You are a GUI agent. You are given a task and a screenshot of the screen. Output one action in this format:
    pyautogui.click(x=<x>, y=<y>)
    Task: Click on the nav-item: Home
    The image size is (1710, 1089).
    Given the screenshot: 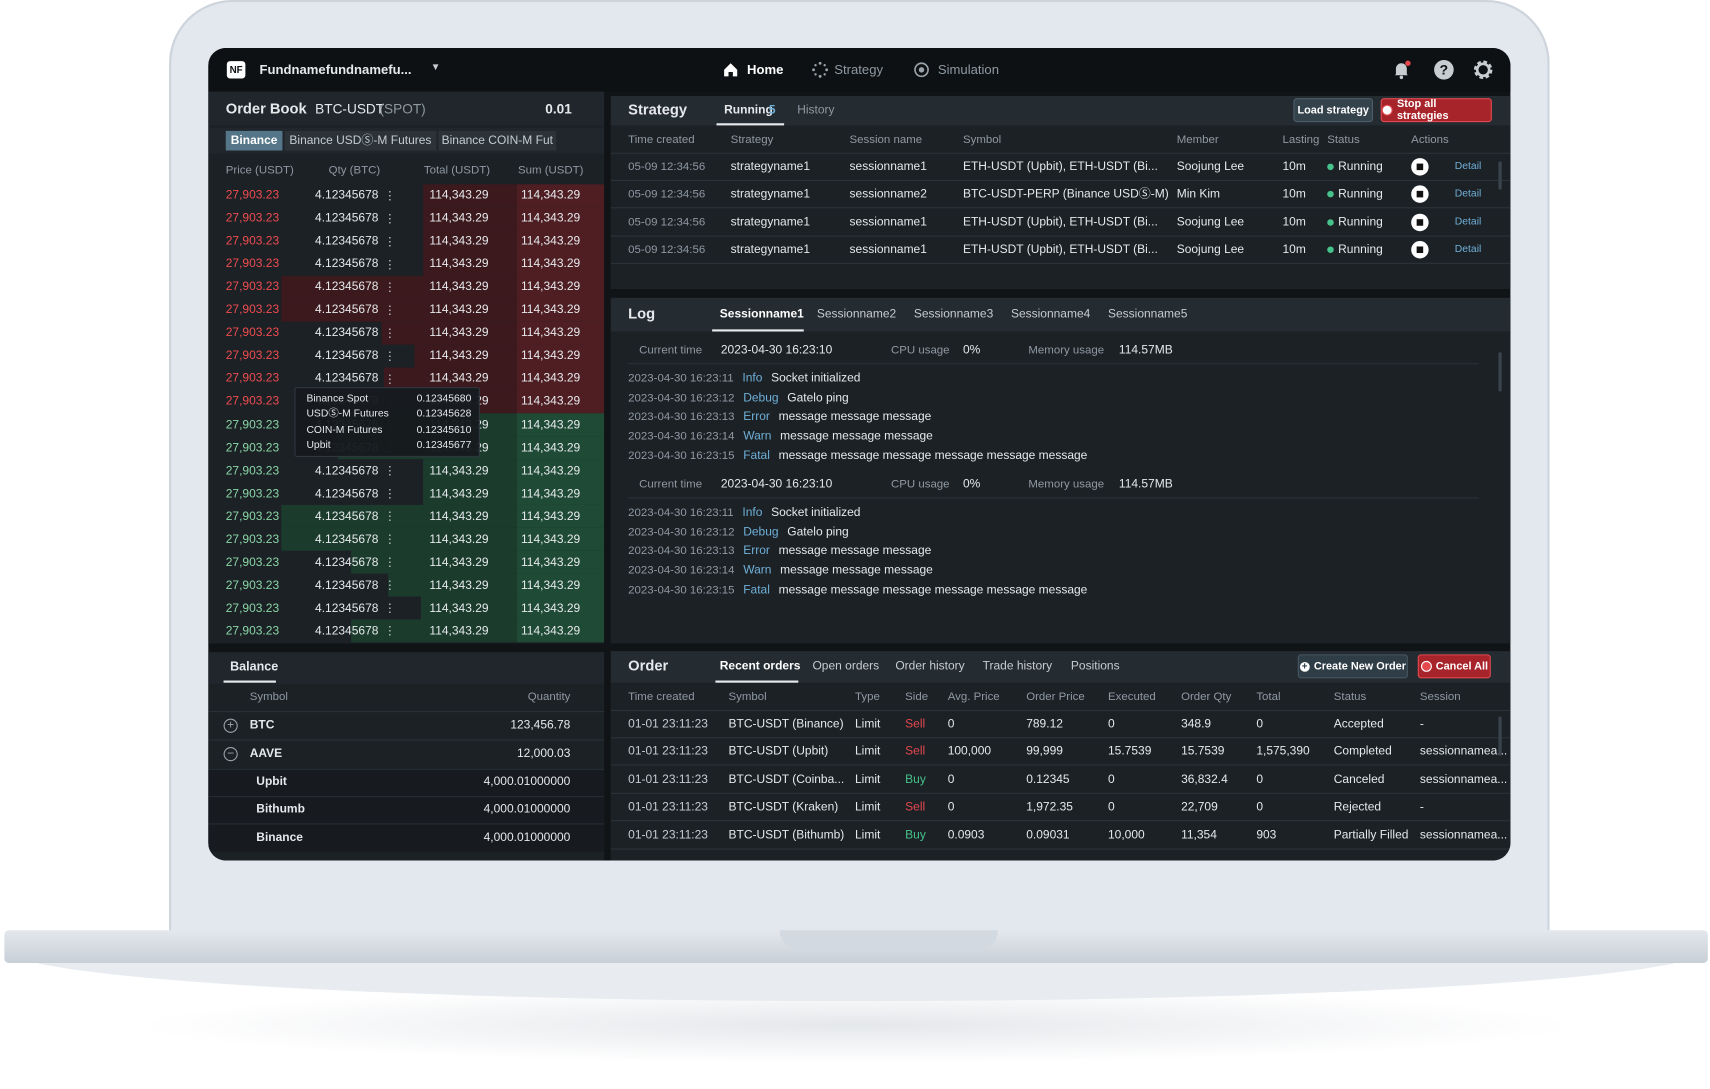 What is the action you would take?
    pyautogui.click(x=765, y=70)
    